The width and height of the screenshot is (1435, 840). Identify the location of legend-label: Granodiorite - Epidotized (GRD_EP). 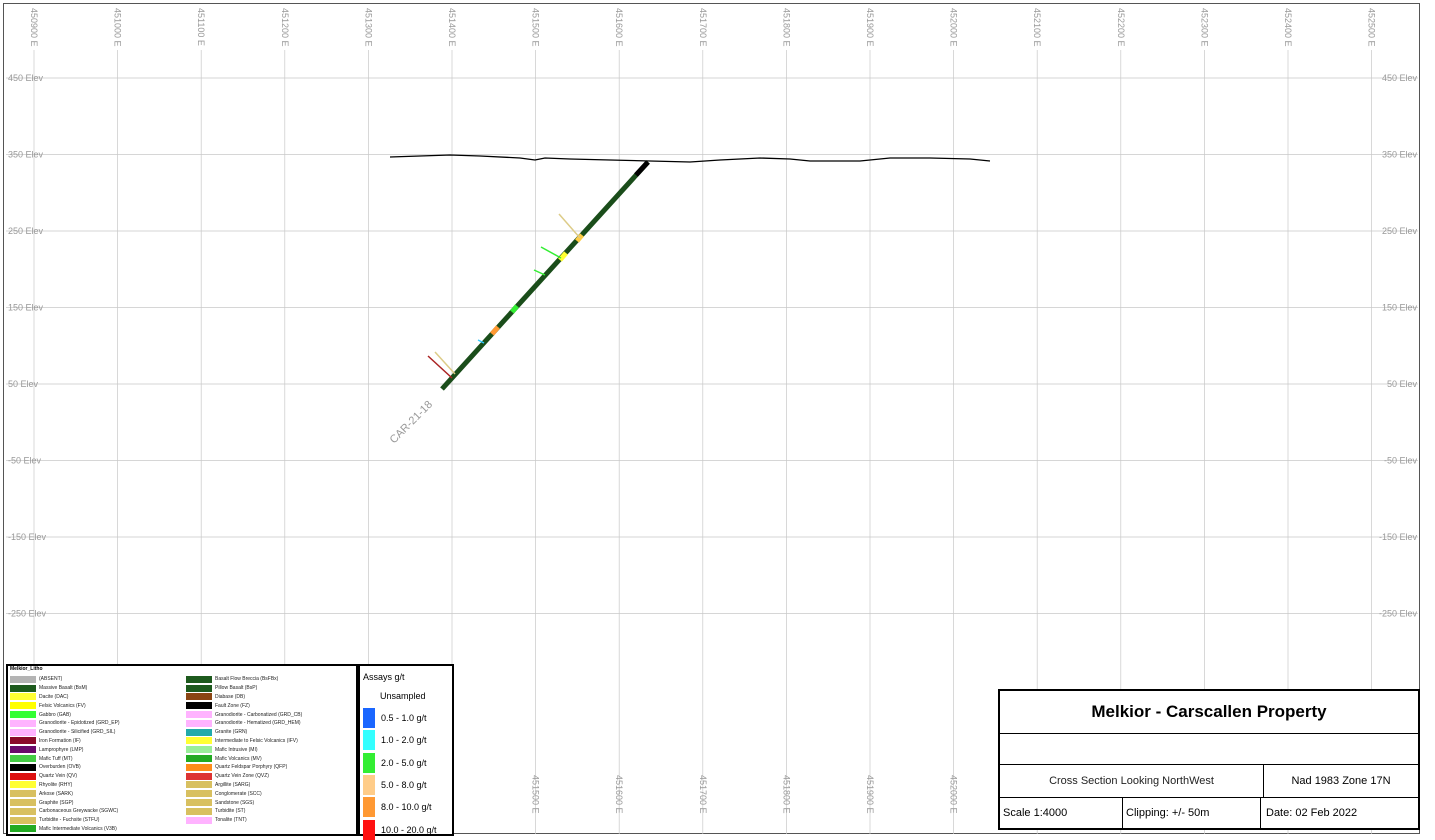
(79, 723).